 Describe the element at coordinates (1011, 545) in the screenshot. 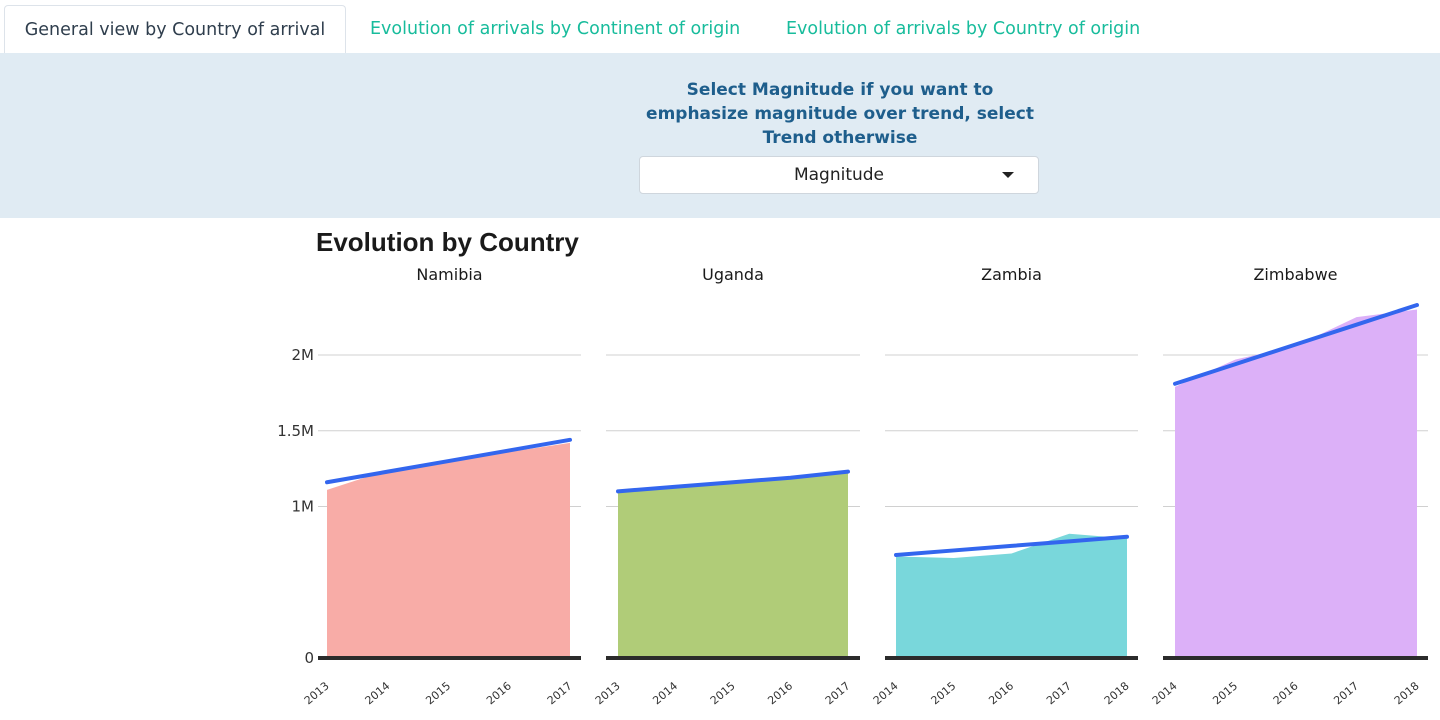

I see `trend-line-zambia` at that location.